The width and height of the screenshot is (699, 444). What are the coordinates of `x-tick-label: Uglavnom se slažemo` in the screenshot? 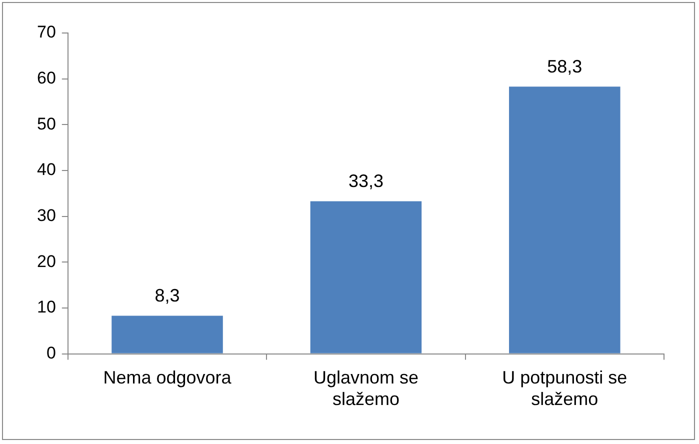 It's located at (365, 389).